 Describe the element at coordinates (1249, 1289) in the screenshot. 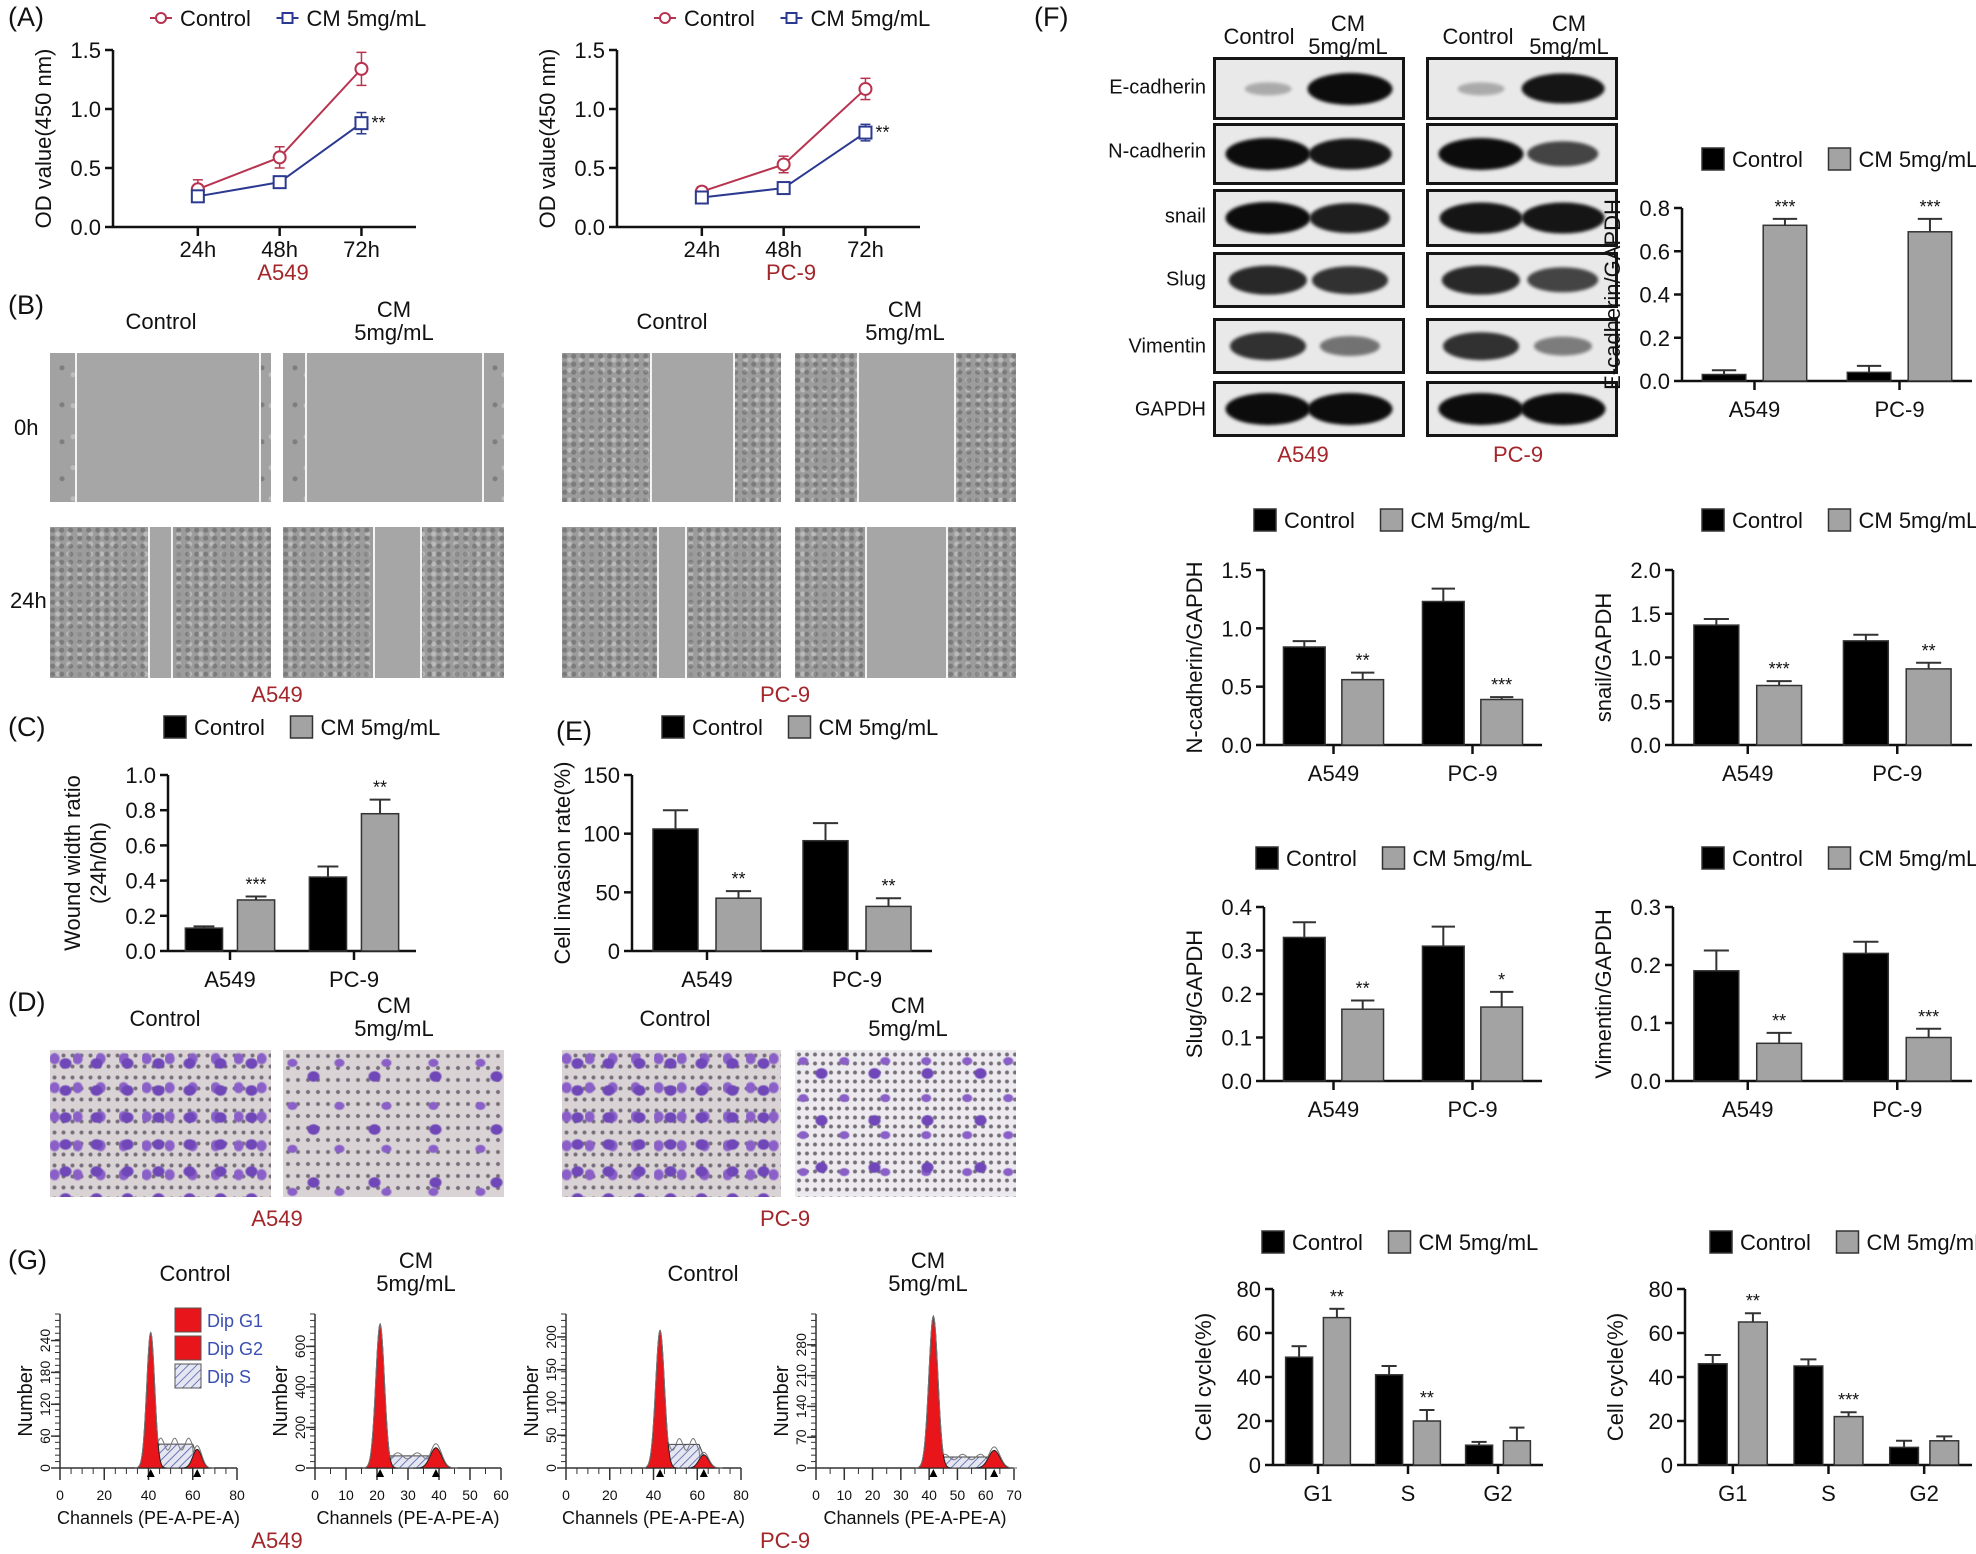

I see `y-tick-label: 80` at that location.